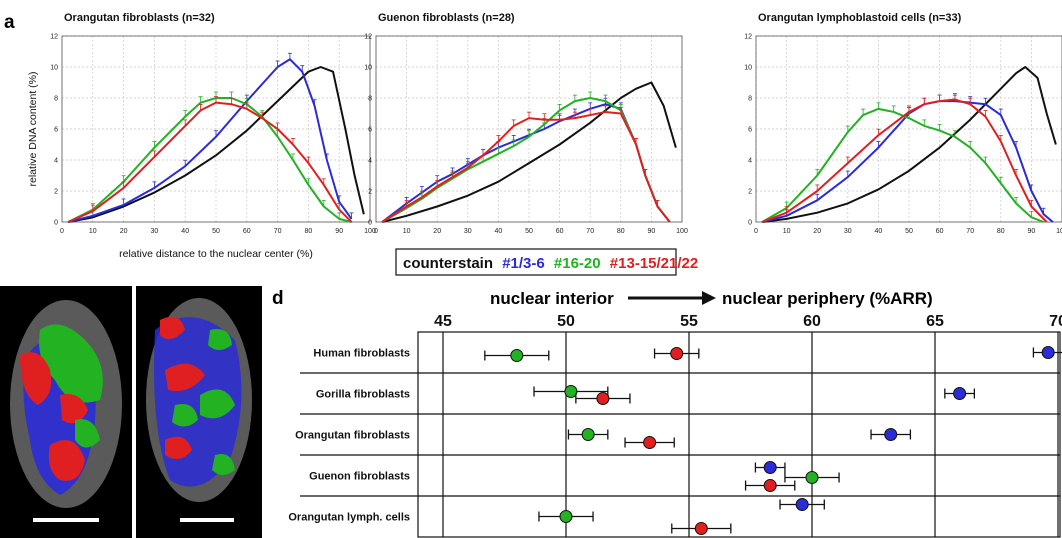 The image size is (1062, 538). What do you see at coordinates (812, 321) in the screenshot?
I see `dot-chart-tick-label: 60` at bounding box center [812, 321].